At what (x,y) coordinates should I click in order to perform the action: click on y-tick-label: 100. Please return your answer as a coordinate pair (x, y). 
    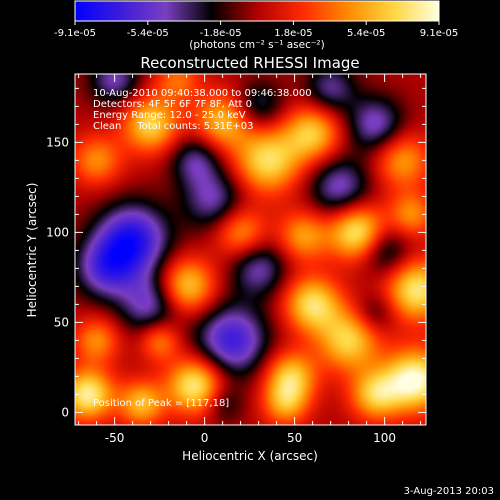
    Looking at the image, I should click on (57, 232).